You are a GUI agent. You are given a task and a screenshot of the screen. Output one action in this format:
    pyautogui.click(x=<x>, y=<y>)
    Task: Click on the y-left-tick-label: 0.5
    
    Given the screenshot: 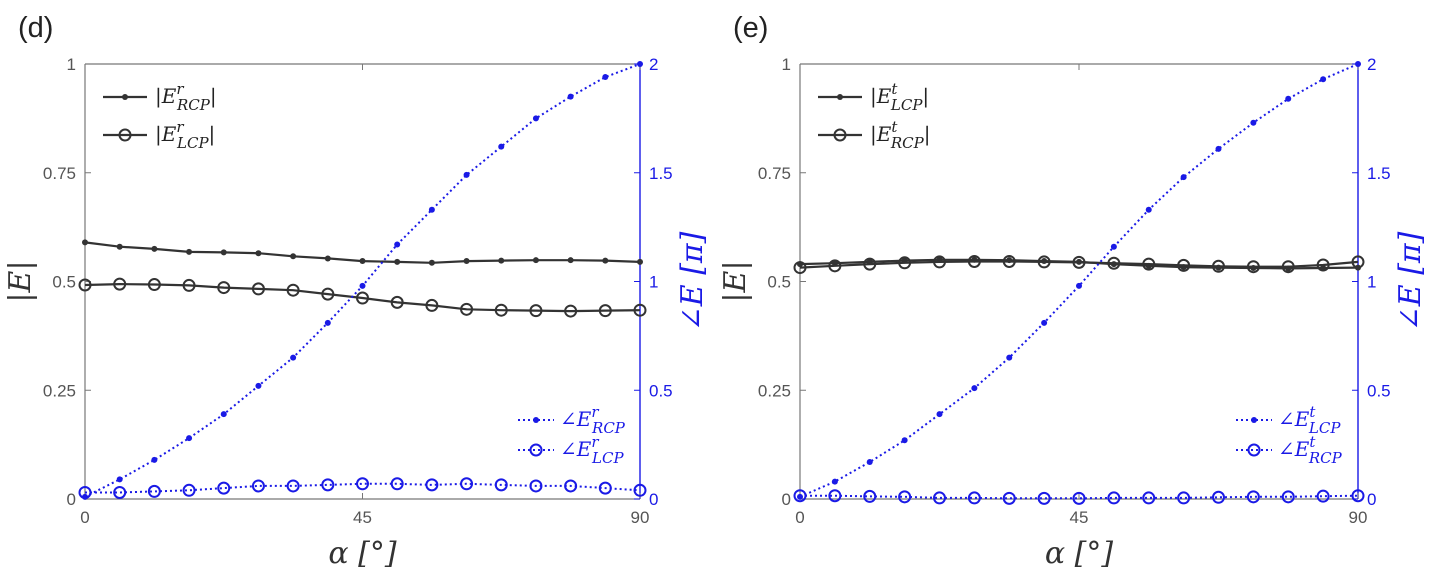 What is the action you would take?
    pyautogui.click(x=64, y=282)
    